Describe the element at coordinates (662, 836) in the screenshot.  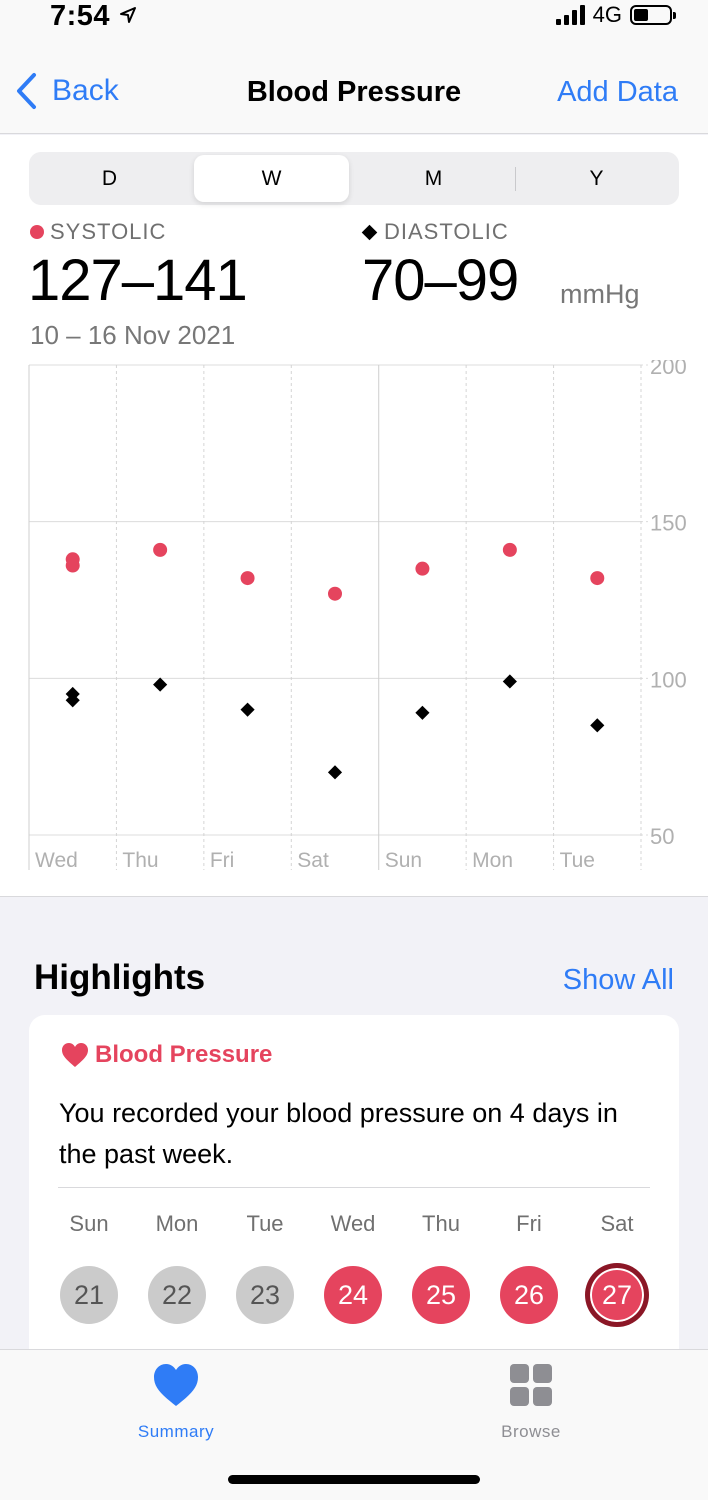
I see `y-tick-label: 50` at that location.